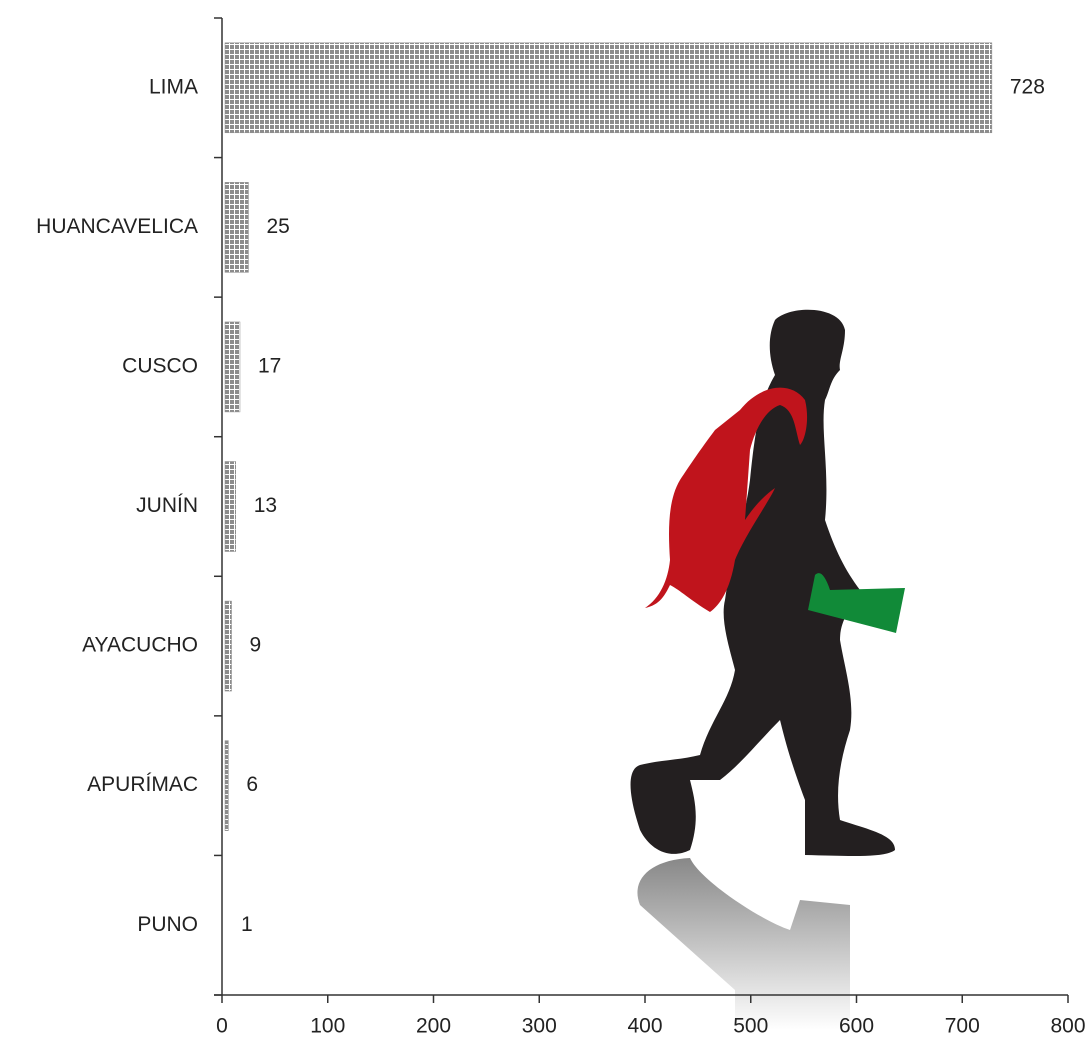 This screenshot has height=1056, width=1092. Describe the element at coordinates (1067, 1026) in the screenshot. I see `x-tick-label: 800` at that location.